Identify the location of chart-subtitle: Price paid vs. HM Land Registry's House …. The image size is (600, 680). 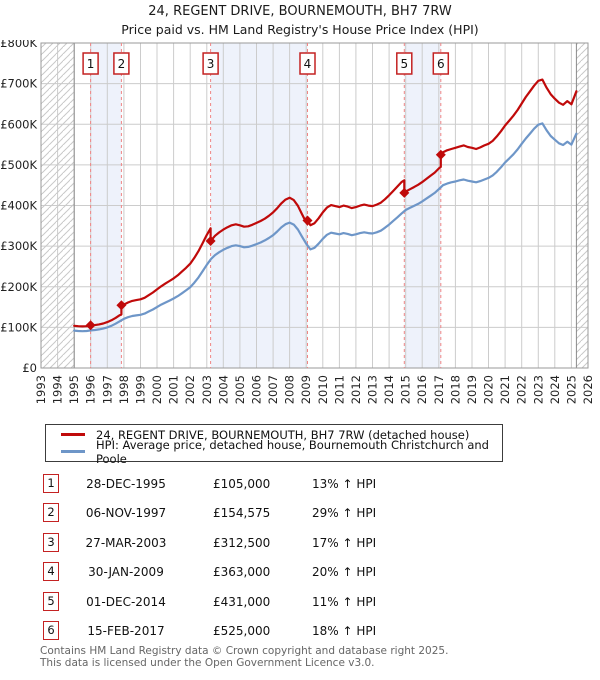
(300, 29).